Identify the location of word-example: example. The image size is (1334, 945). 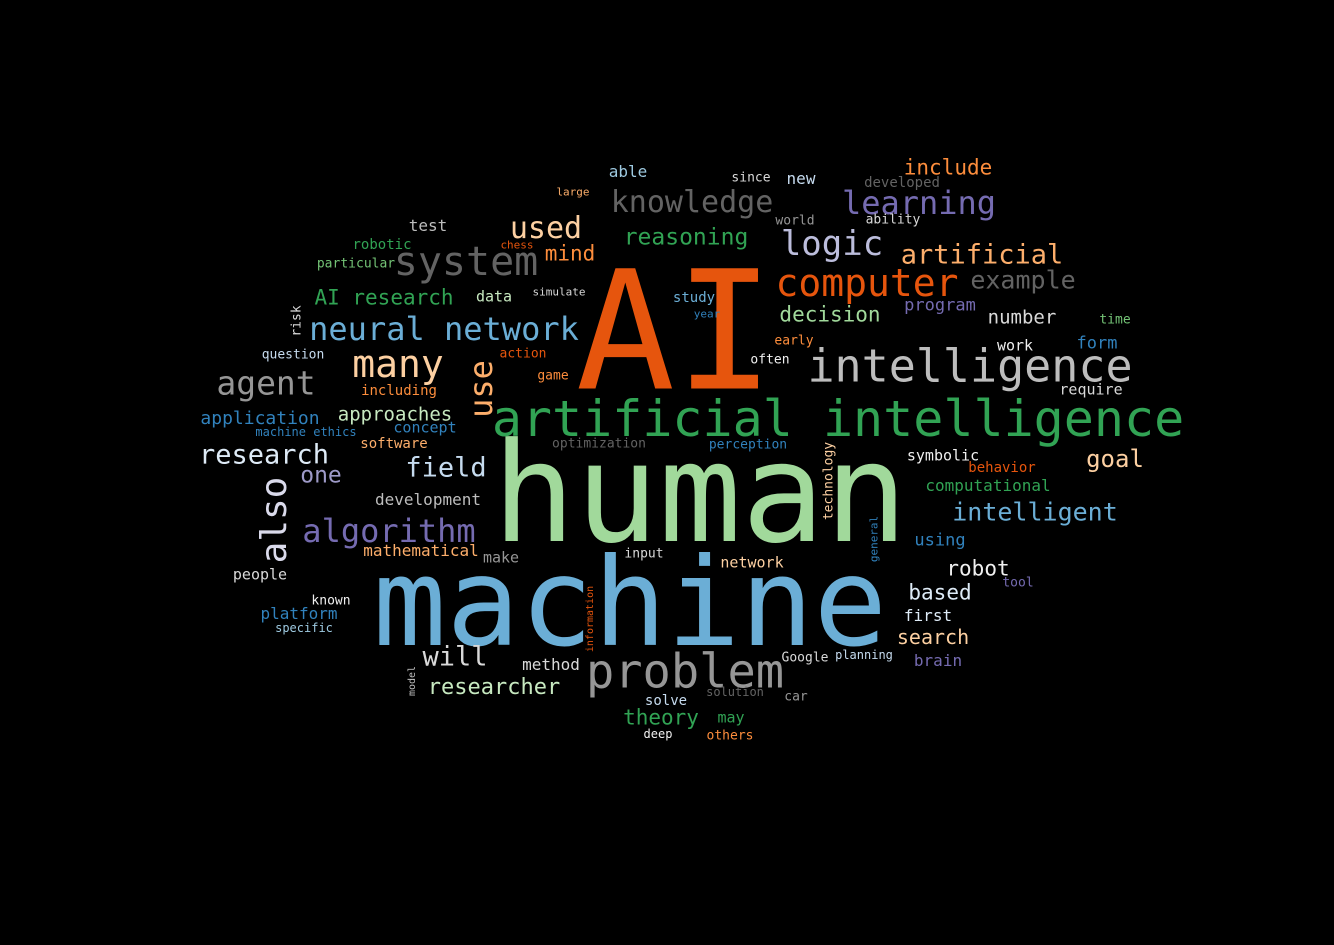
(1023, 280).